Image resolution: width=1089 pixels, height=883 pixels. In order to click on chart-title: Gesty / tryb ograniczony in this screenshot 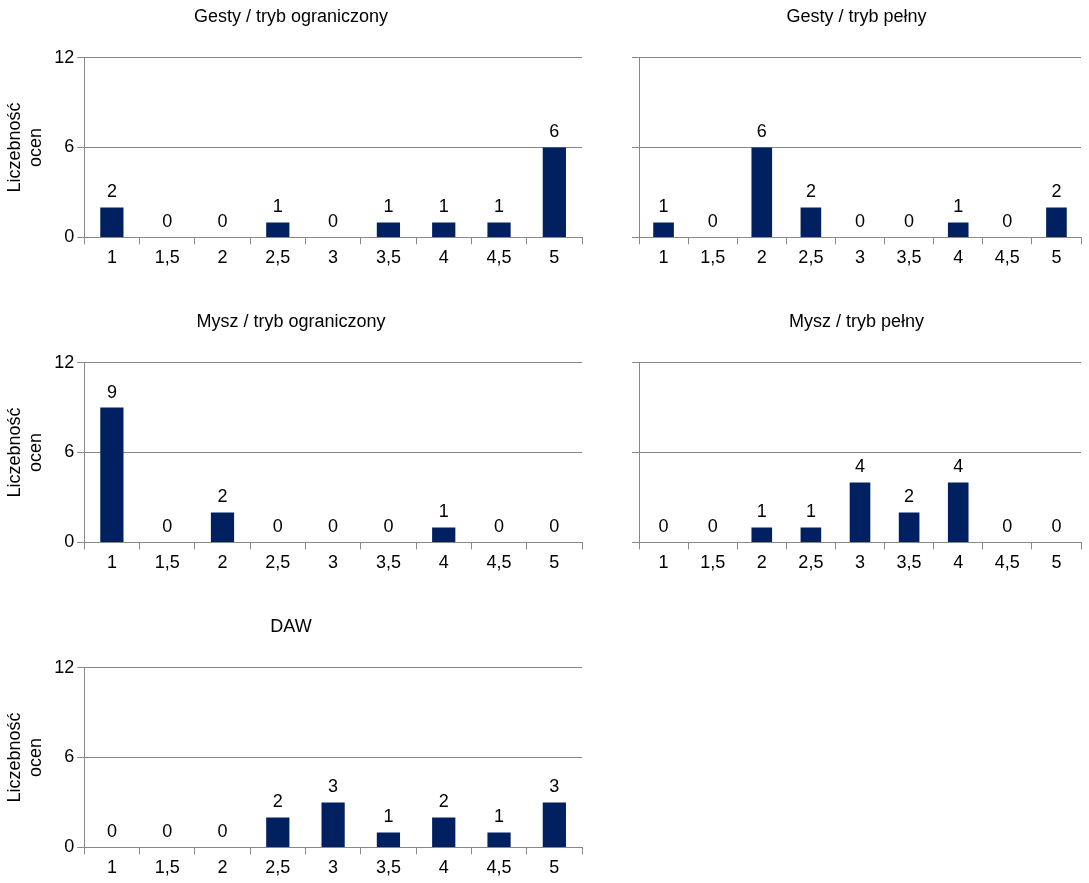, I will do `click(291, 15)`.